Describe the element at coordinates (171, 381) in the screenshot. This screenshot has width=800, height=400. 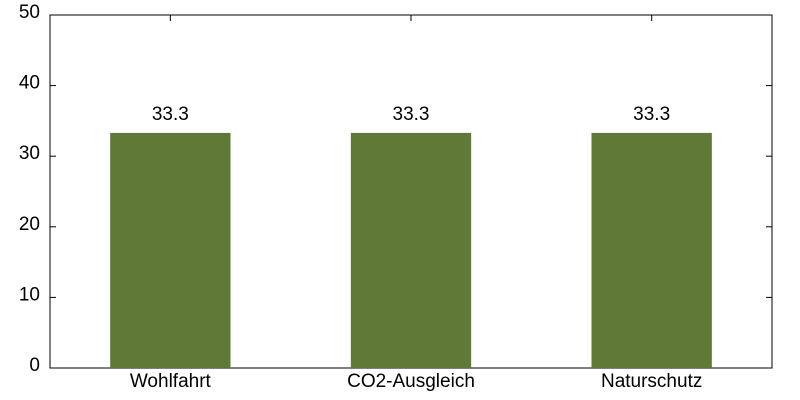
I see `x-tick-label: Wohlfahrt` at that location.